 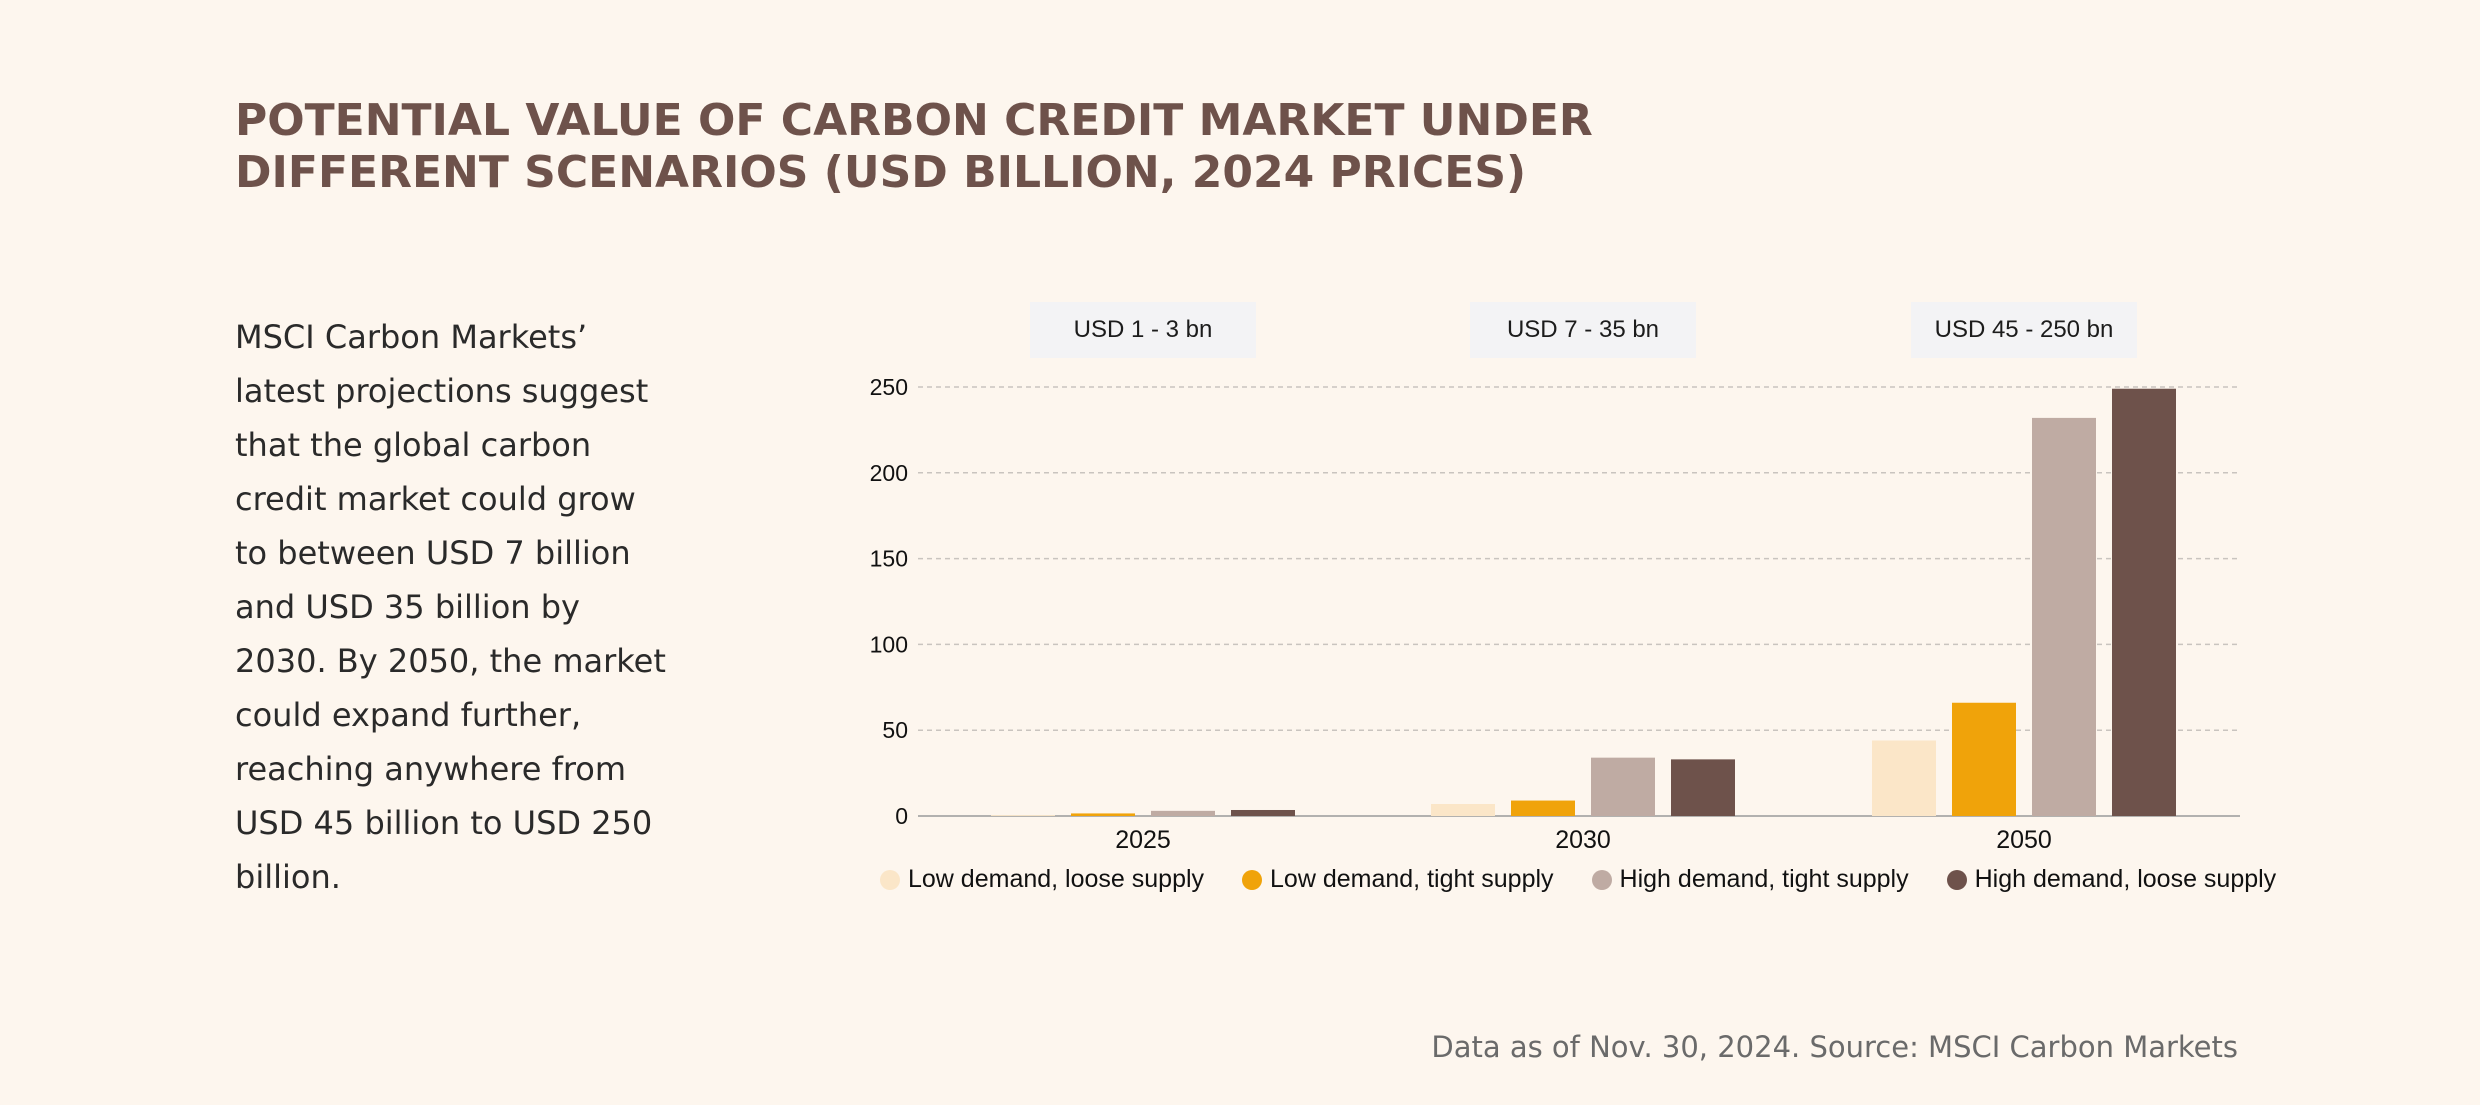 I want to click on range-badge-2030: USD 7 - 35 bn, so click(x=1583, y=330).